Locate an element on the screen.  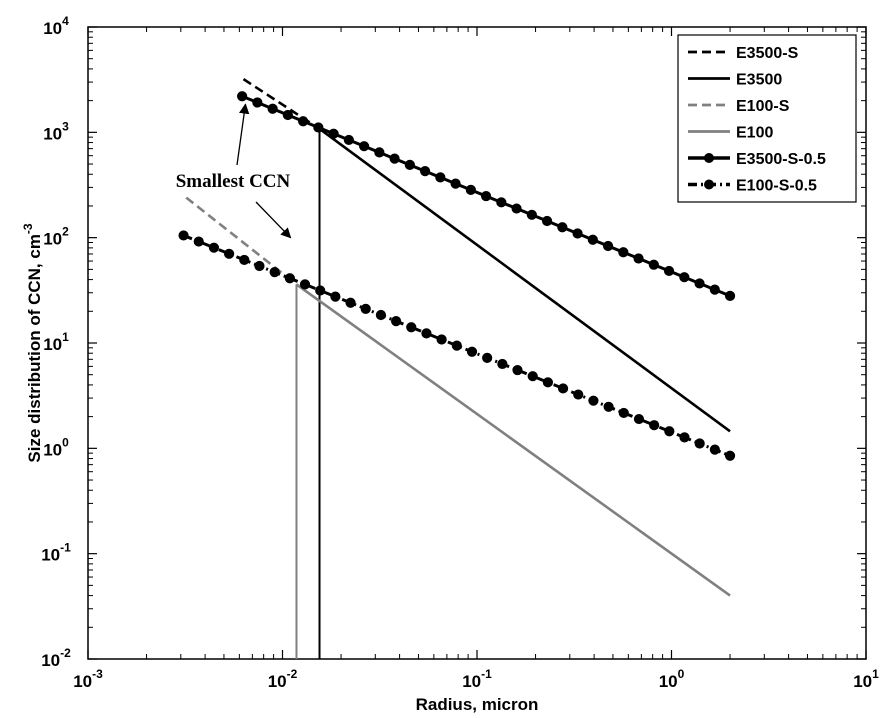
x-axis-label: Radius, micron is located at coordinates (477, 704).